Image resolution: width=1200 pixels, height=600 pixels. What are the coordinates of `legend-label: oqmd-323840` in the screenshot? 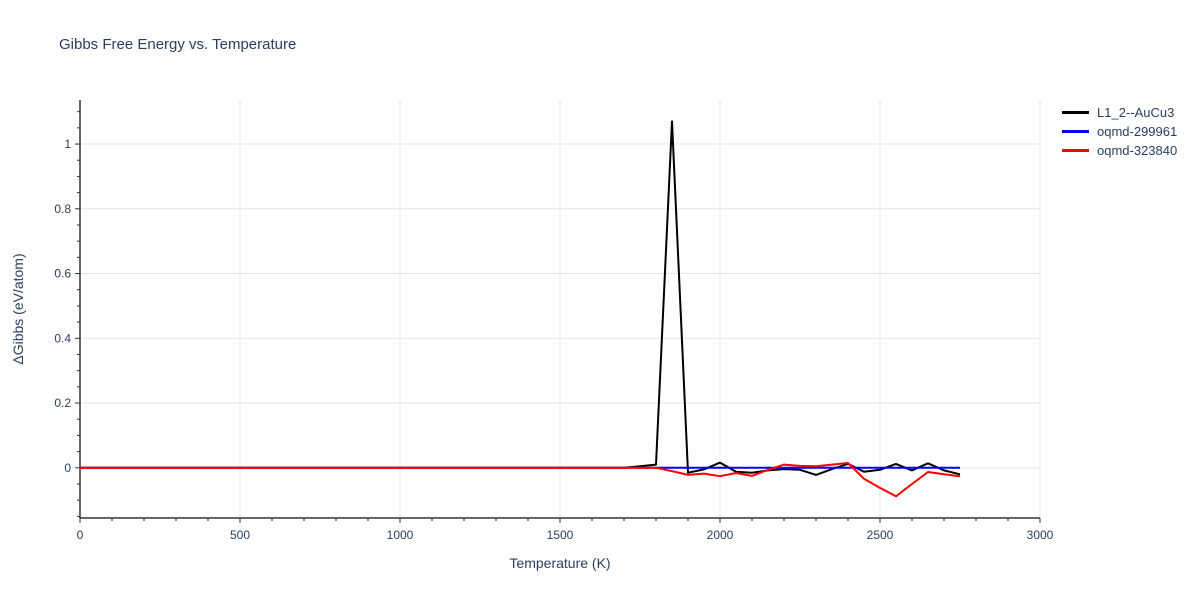 It's located at (1137, 151).